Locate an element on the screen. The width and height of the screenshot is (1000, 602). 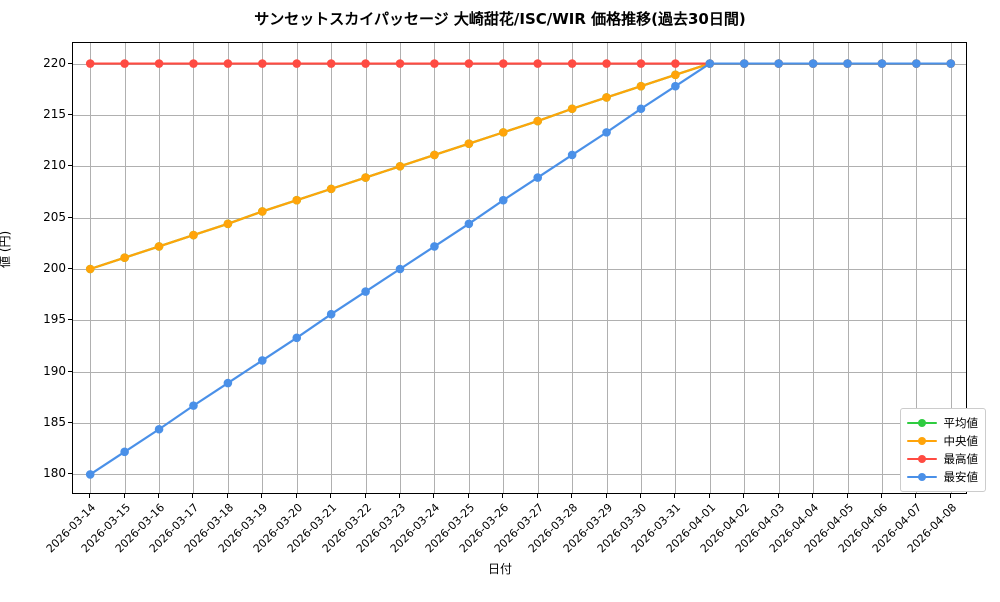
x-axis-label: 日付 is located at coordinates (499, 569).